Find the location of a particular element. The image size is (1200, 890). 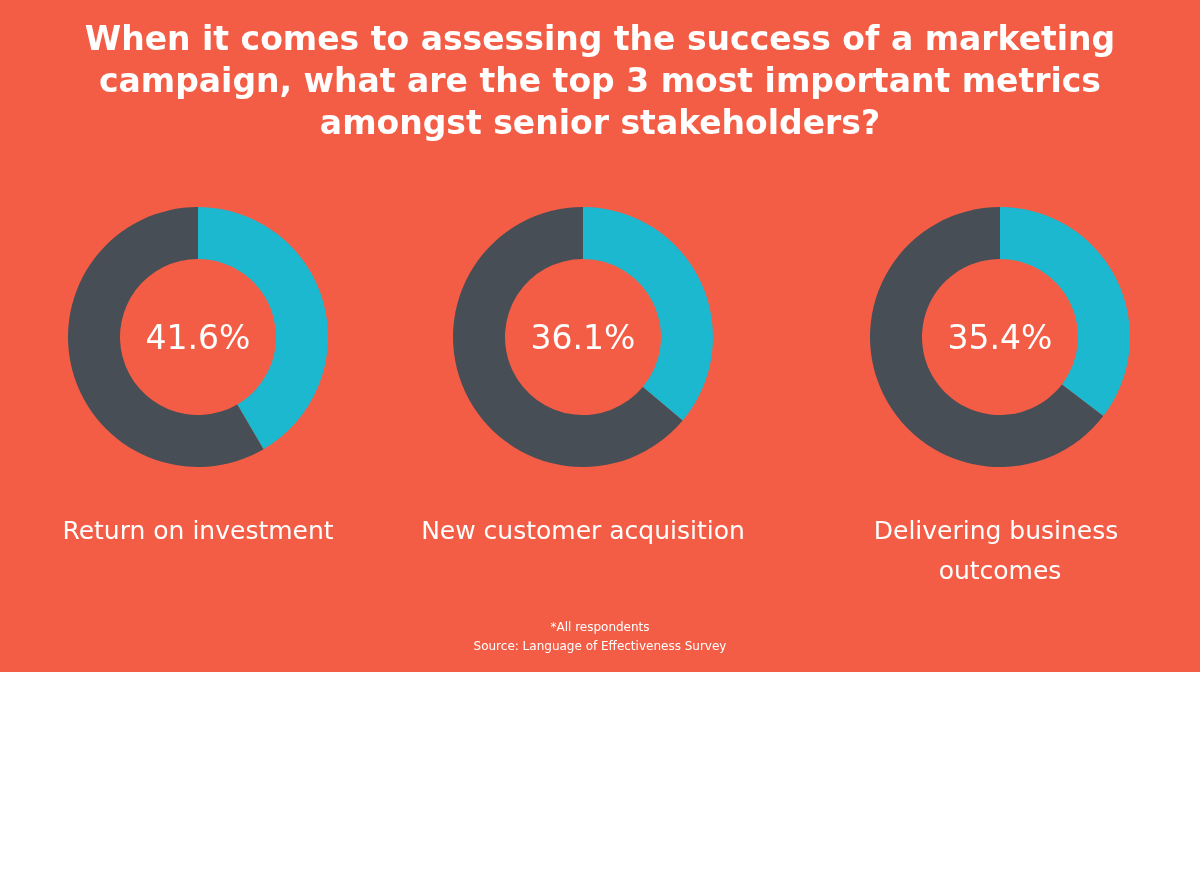

data-label: 35.4% is located at coordinates (1000, 337).